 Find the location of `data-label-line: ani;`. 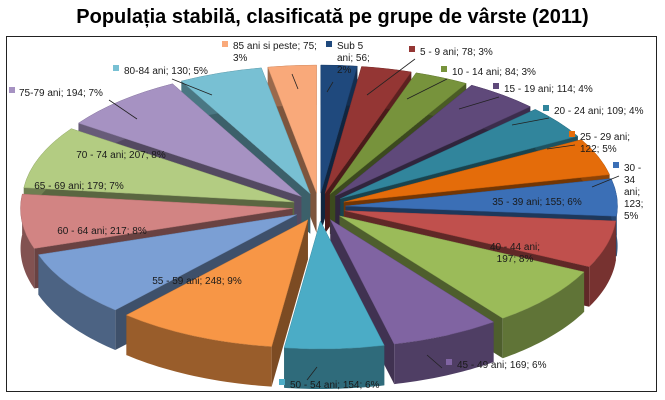

data-label-line: ani; is located at coordinates (632, 192).